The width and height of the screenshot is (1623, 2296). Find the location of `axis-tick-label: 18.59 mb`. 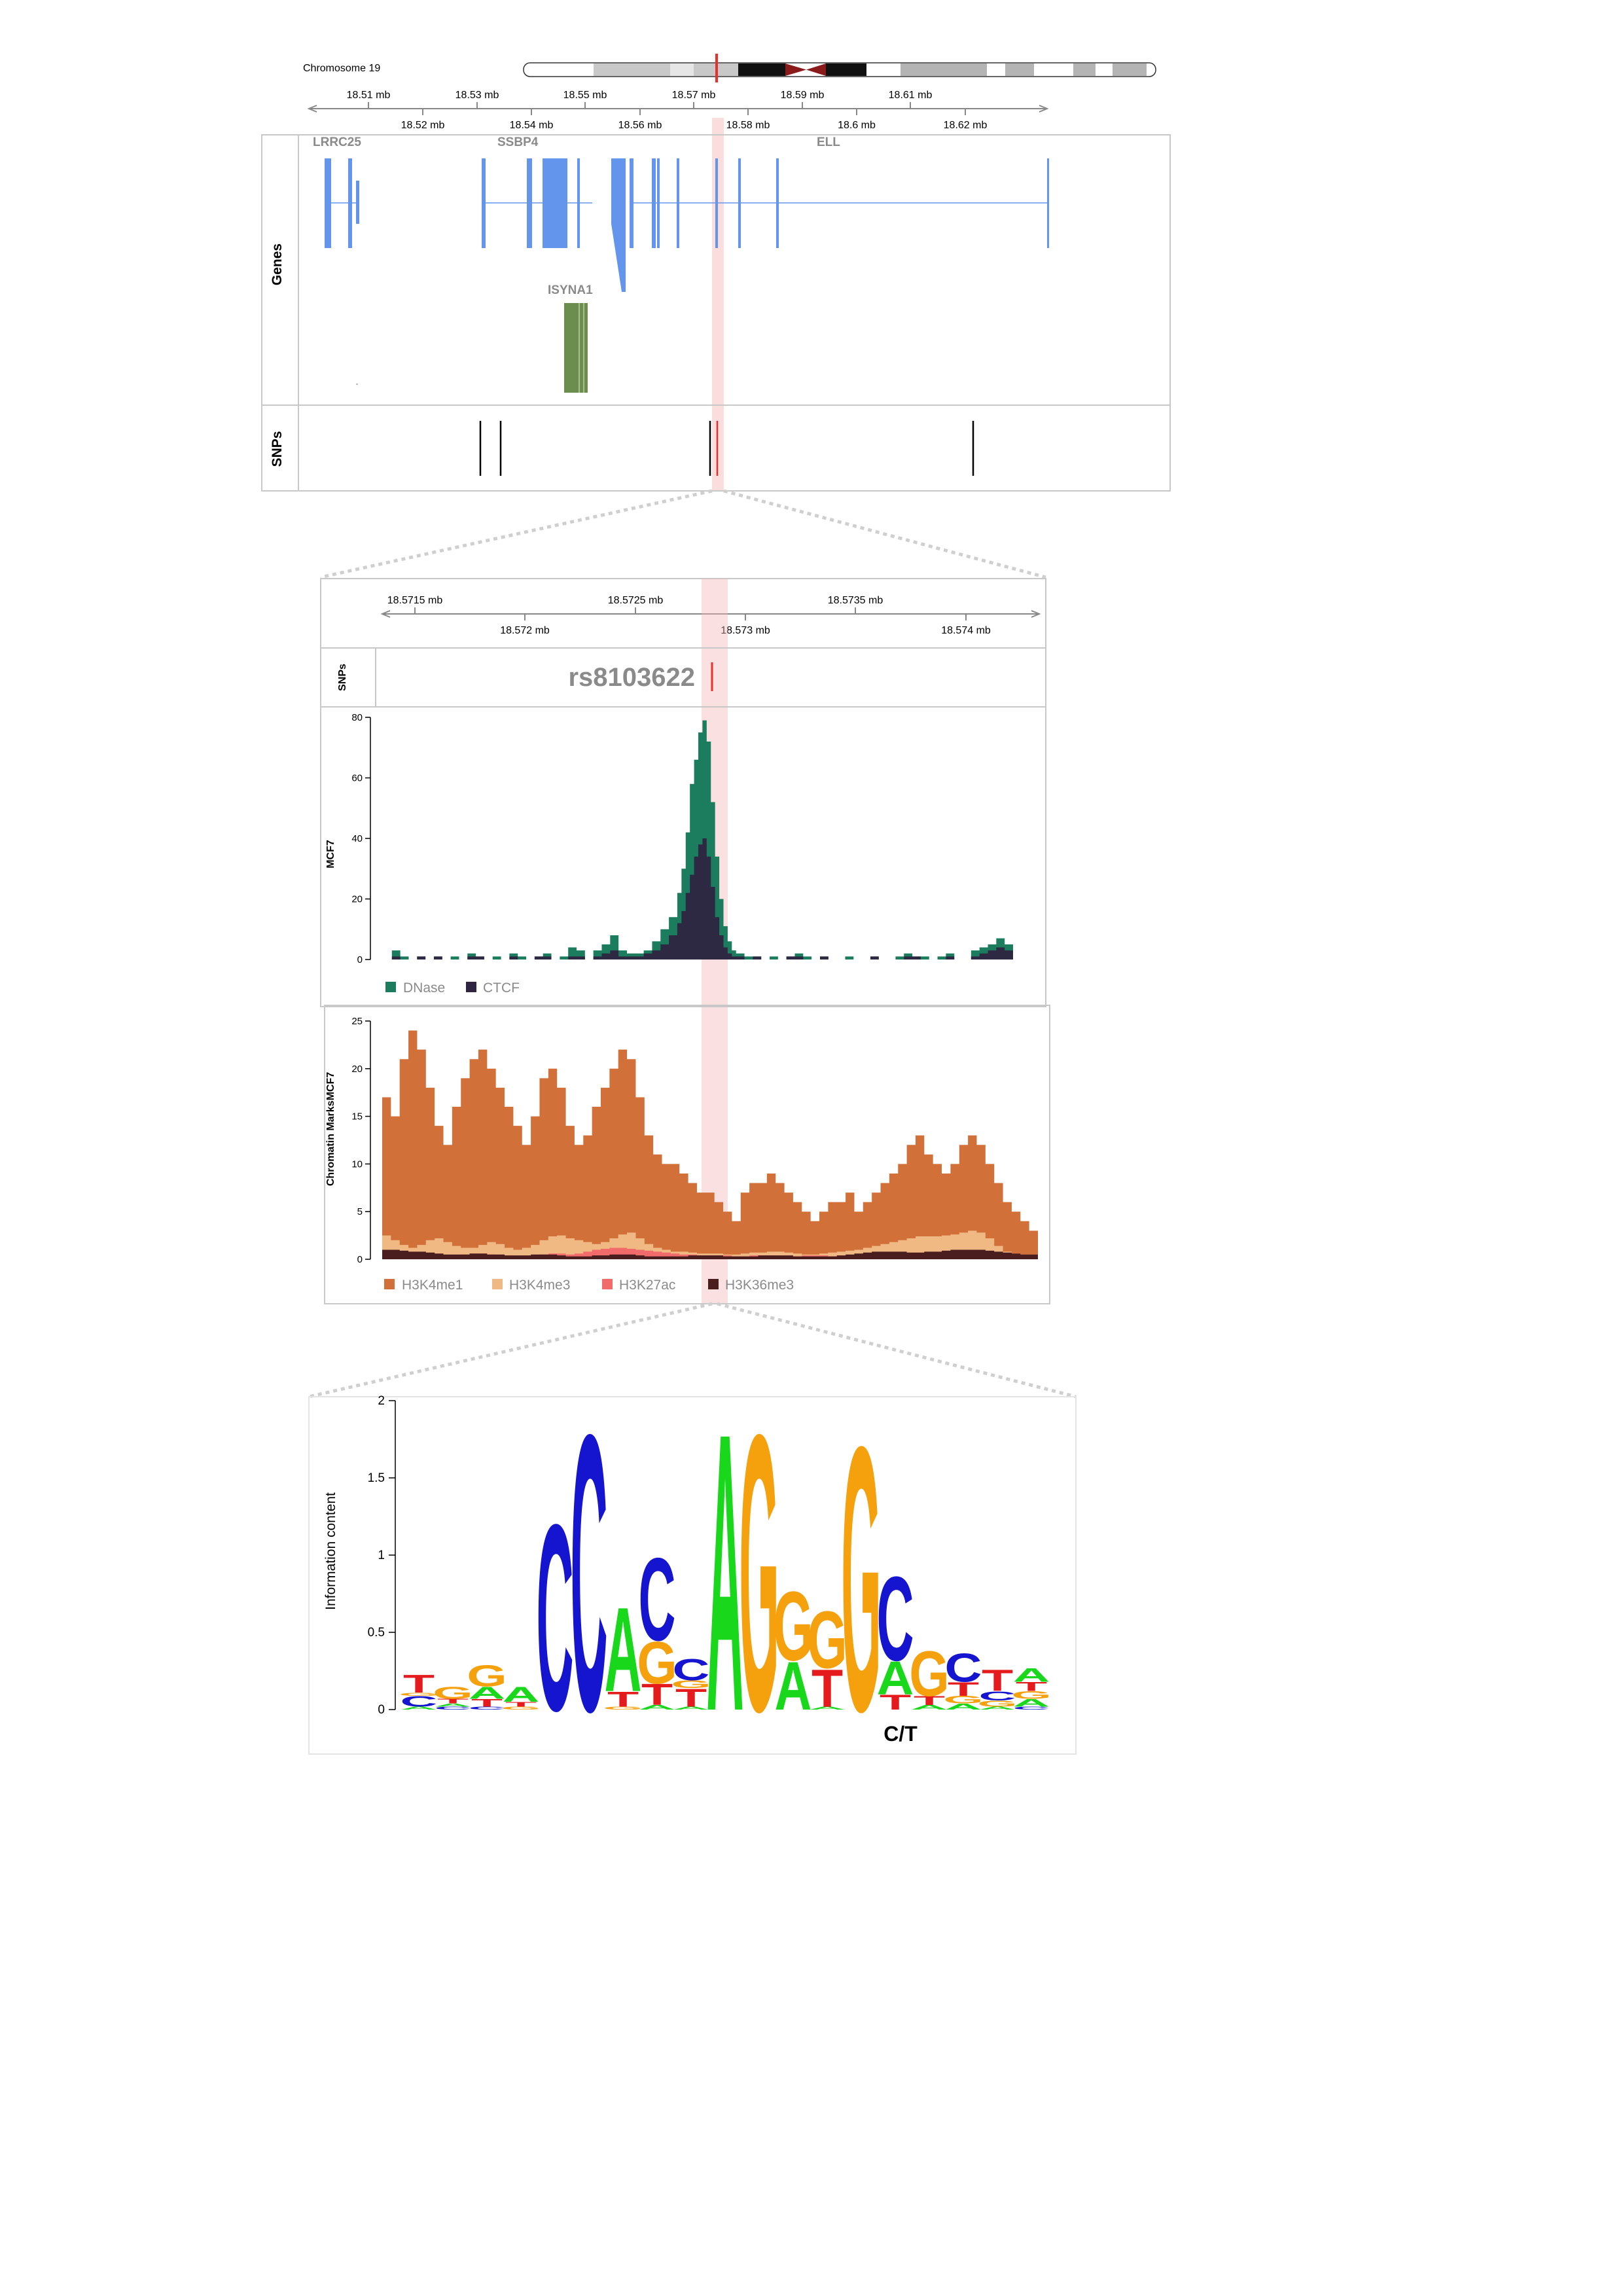

axis-tick-label: 18.59 mb is located at coordinates (803, 96).